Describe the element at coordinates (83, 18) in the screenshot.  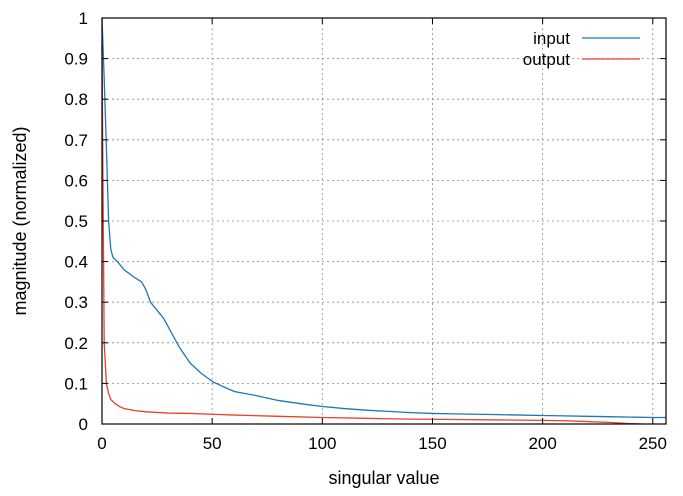
I see `y-tick-label: 1` at that location.